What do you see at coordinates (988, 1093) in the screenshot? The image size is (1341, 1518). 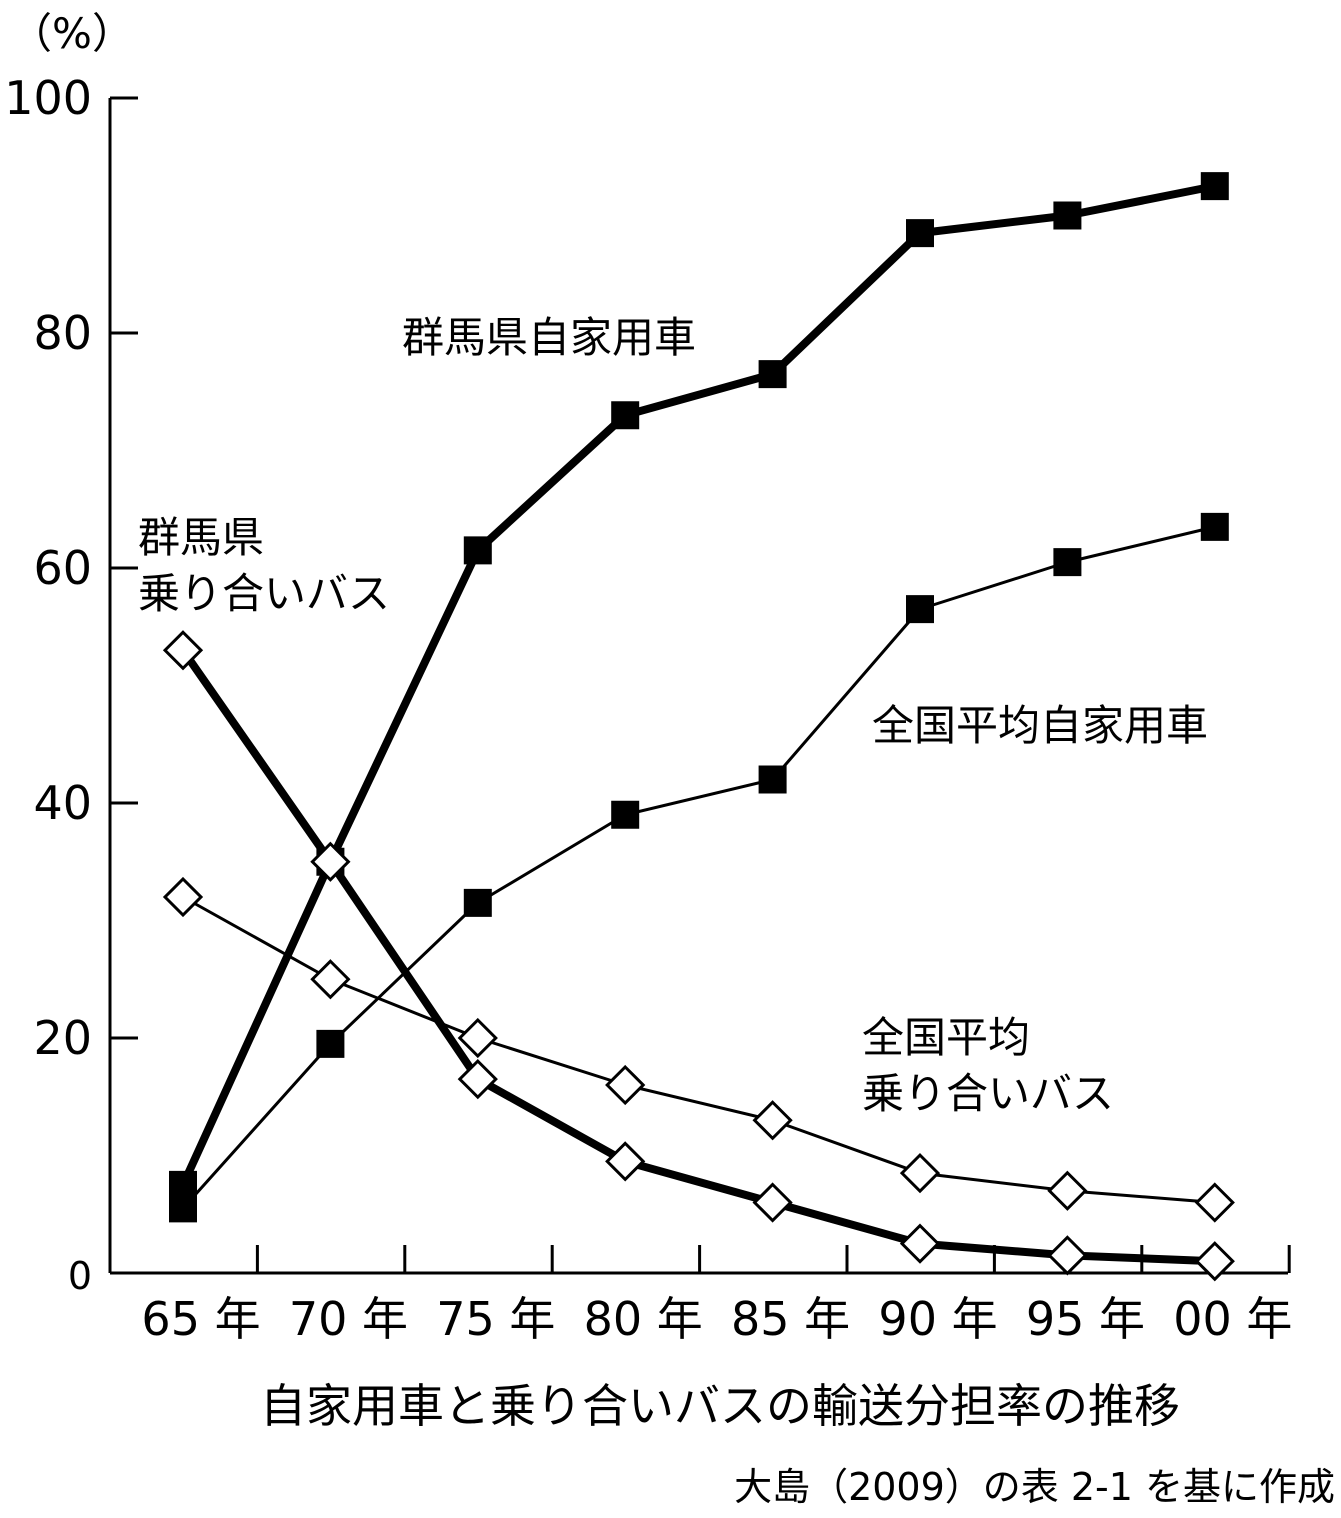 I see `series-label-national-bus-line-2: 乗り合いバス` at bounding box center [988, 1093].